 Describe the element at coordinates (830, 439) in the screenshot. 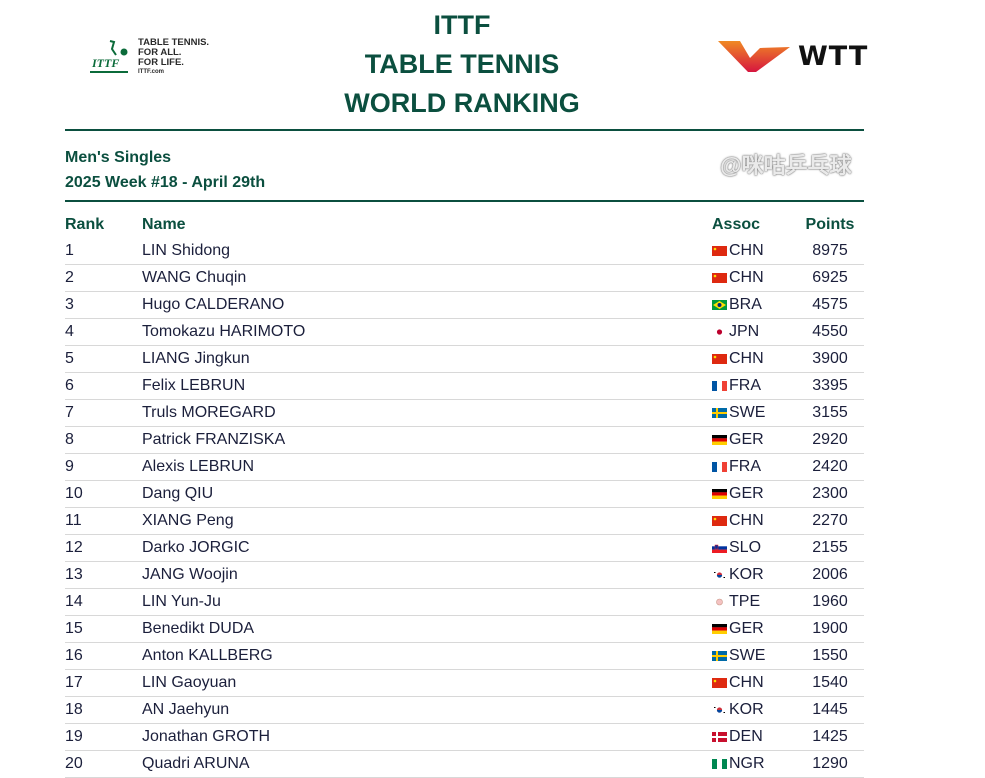

I see `points-cell: 2920` at that location.